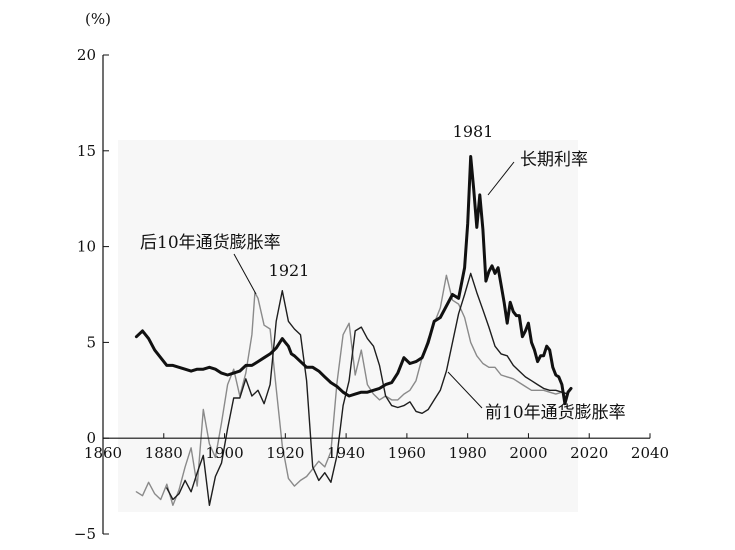 Image resolution: width=735 pixels, height=550 pixels. What do you see at coordinates (650, 453) in the screenshot?
I see `x-tick-label: 2040` at bounding box center [650, 453].